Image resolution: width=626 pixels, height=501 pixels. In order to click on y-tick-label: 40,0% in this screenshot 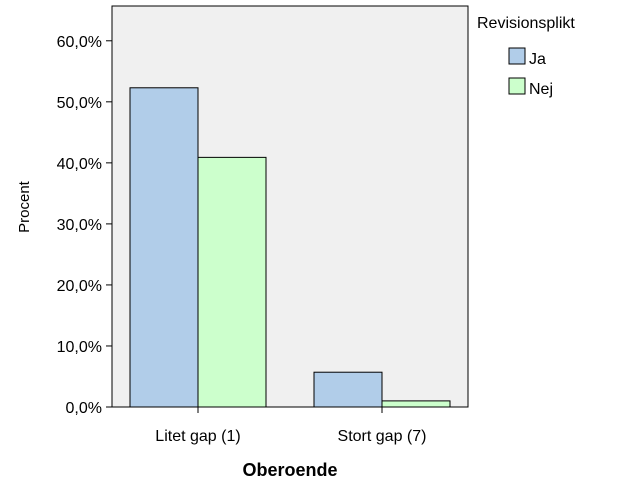, I will do `click(79, 164)`.